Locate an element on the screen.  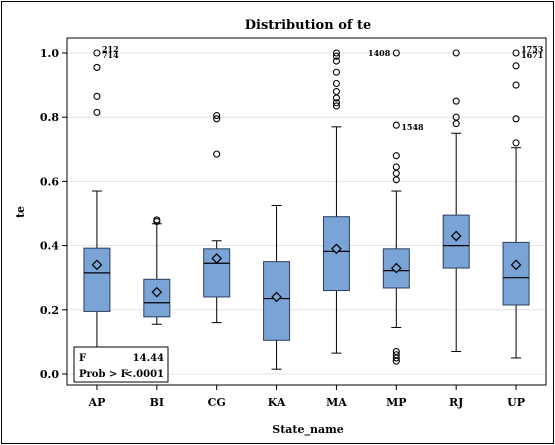
y-axis-label: te is located at coordinates (20, 212).